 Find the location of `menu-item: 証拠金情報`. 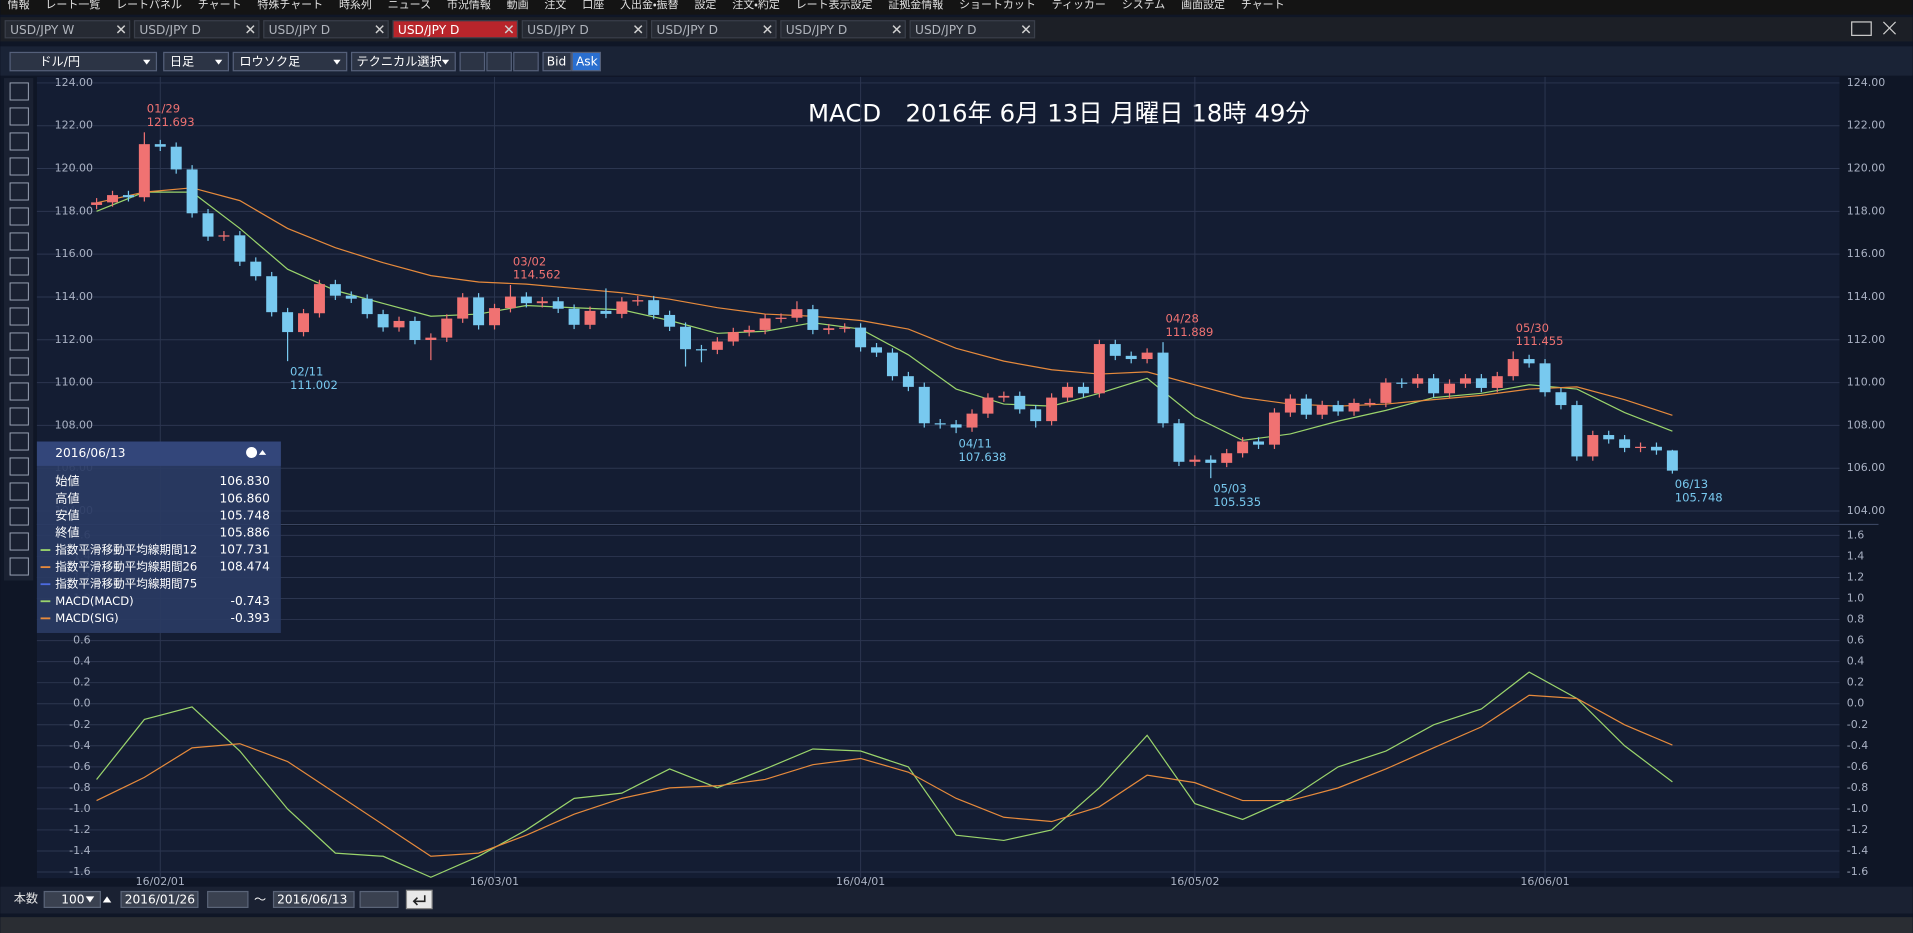

menu-item: 証拠金情報 is located at coordinates (915, 5).